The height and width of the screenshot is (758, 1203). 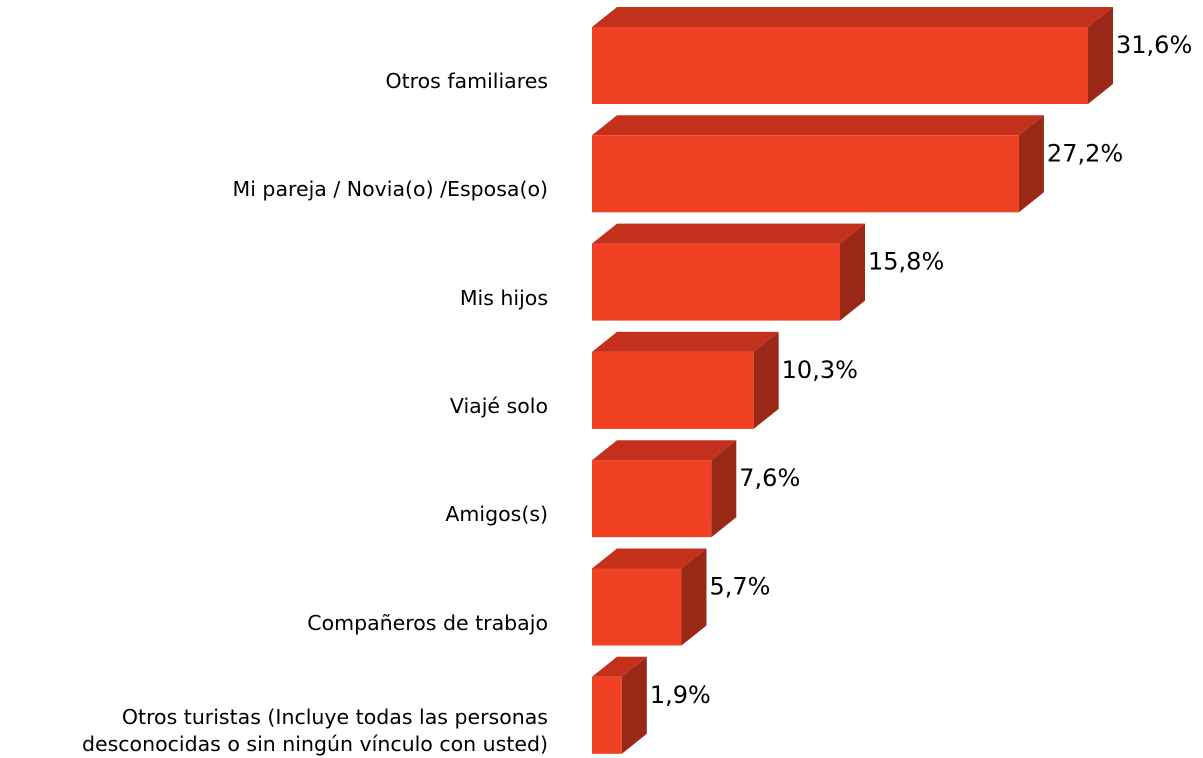 What do you see at coordinates (466, 81) in the screenshot?
I see `category-label: Otros familiares` at bounding box center [466, 81].